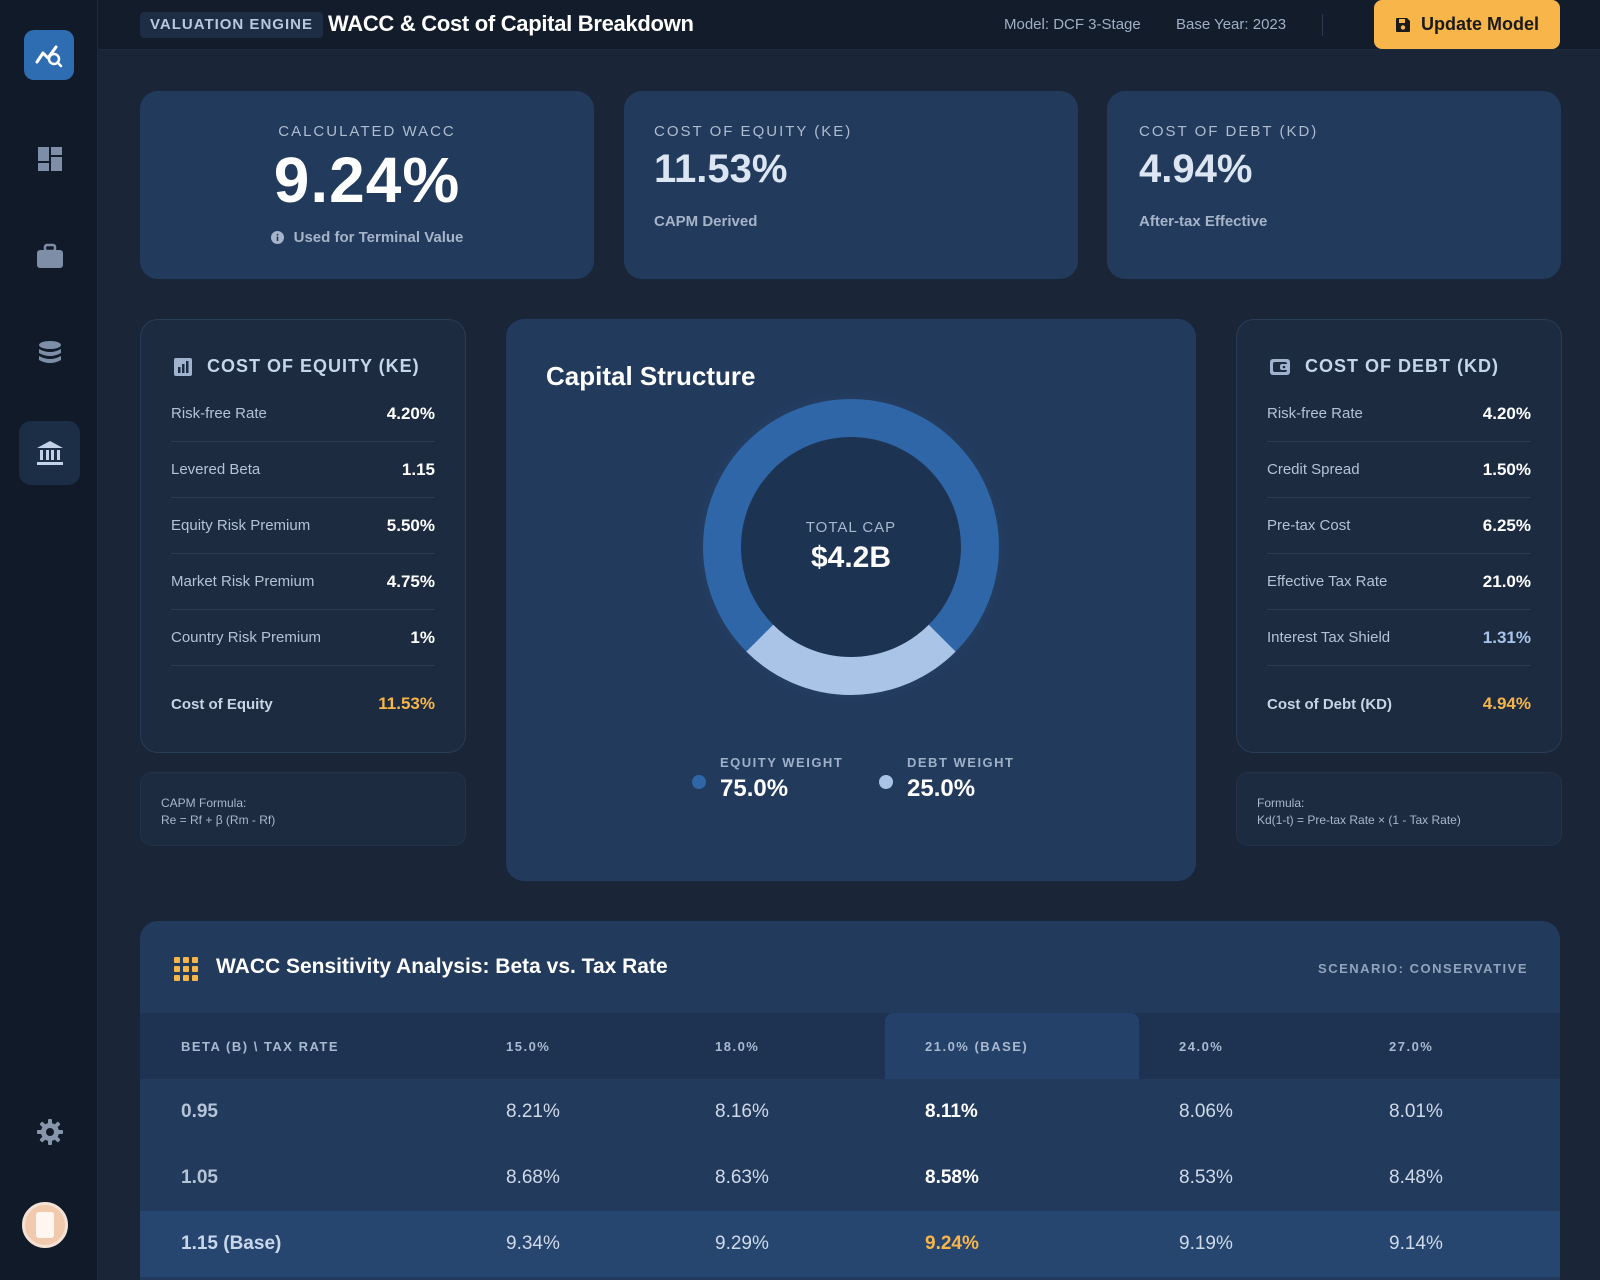 The image size is (1600, 1280). I want to click on chart-search-icon, so click(49, 56).